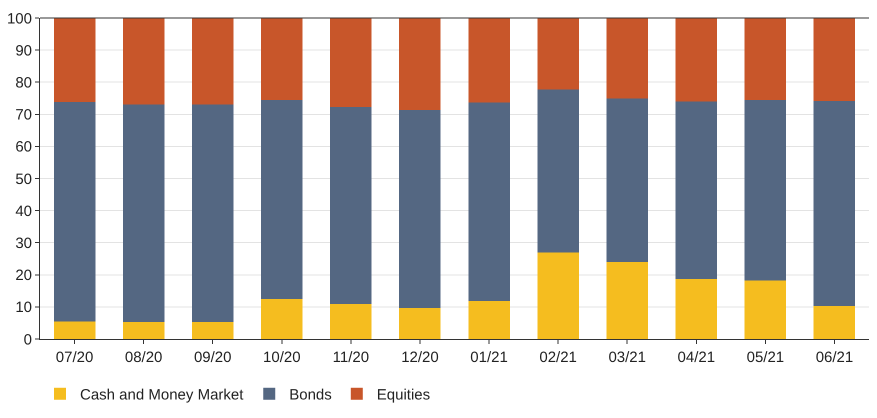 This screenshot has width=877, height=418. Describe the element at coordinates (162, 395) in the screenshot. I see `legend-label: Cash and Money Market` at that location.